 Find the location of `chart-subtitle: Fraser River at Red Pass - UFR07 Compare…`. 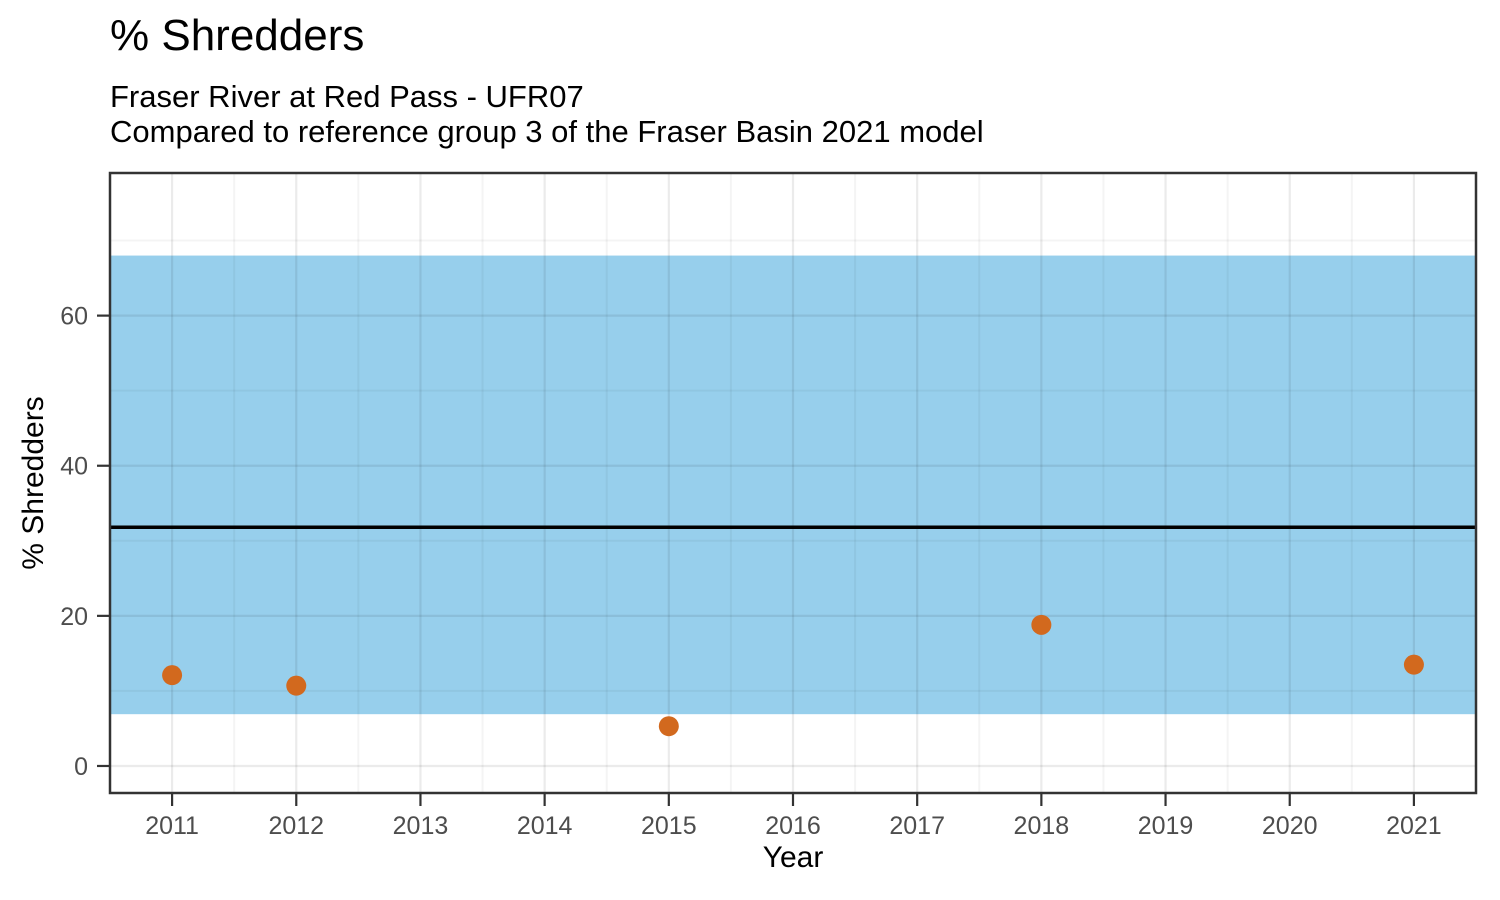

chart-subtitle: Fraser River at Red Pass - UFR07 Compare… is located at coordinates (547, 114).